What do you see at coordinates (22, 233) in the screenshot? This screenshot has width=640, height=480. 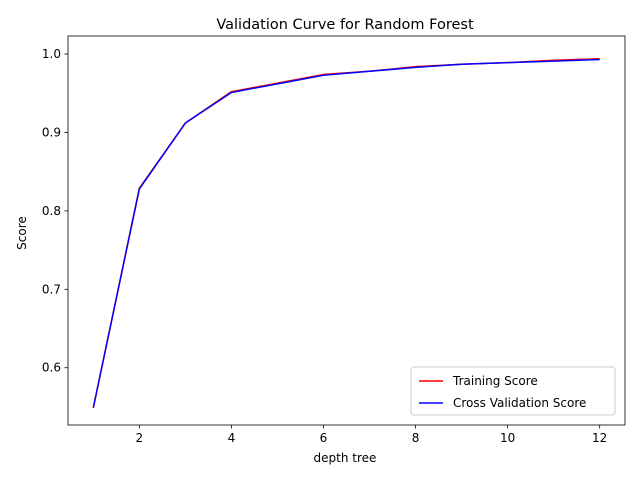 I see `y-axis-label: Score` at bounding box center [22, 233].